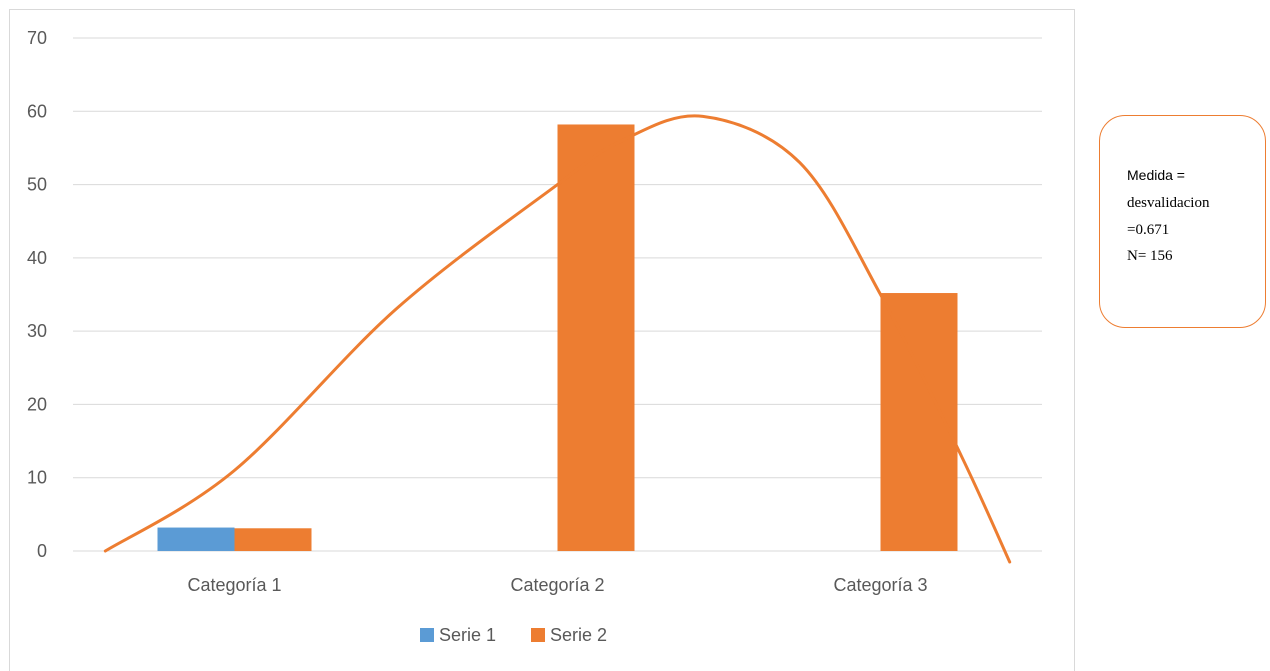 The height and width of the screenshot is (671, 1270). I want to click on y-tick-label: 10, so click(37, 478).